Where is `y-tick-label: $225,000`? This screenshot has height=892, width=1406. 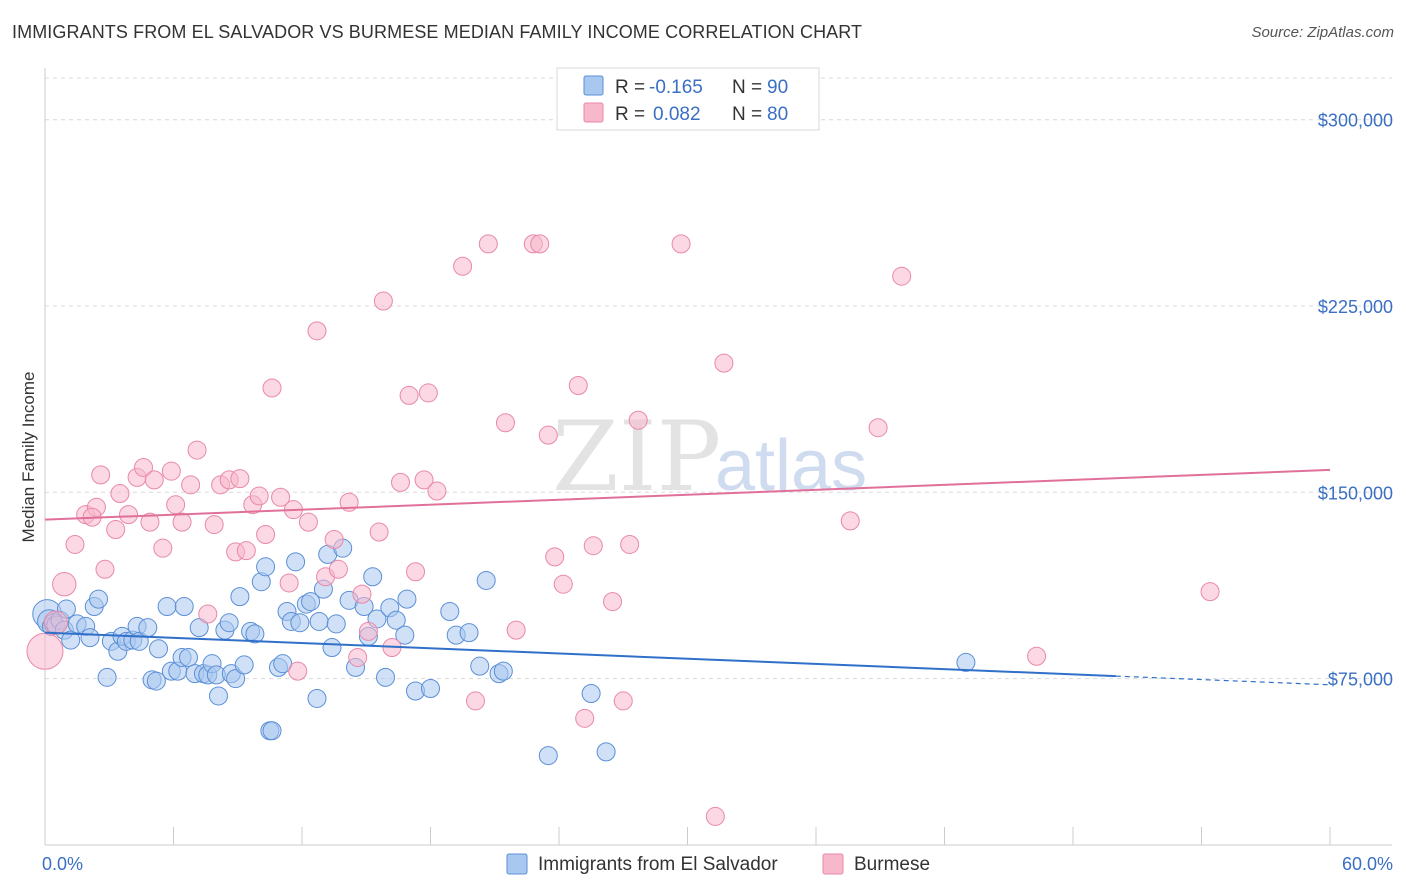
y-tick-label: $225,000 is located at coordinates (1355, 307).